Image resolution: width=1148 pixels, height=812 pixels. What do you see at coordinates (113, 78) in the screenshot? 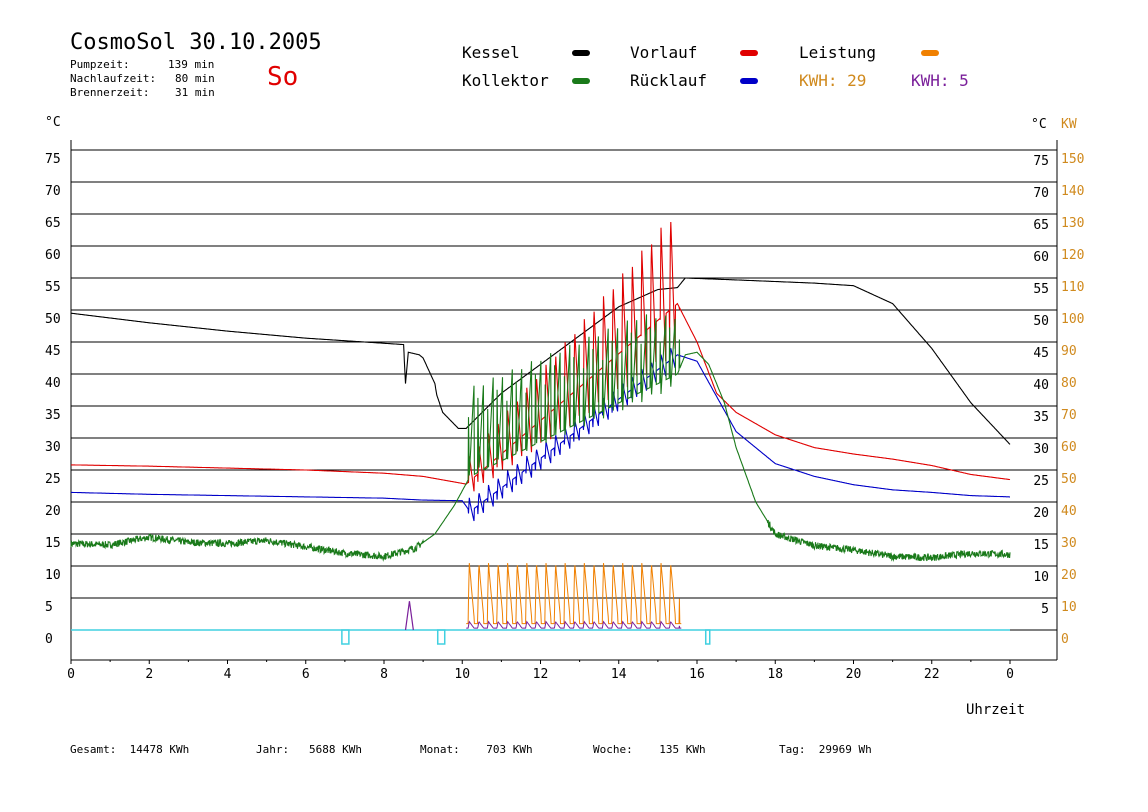
I see `nachlaufzeit-label: Nachlaufzeit:` at bounding box center [113, 78].